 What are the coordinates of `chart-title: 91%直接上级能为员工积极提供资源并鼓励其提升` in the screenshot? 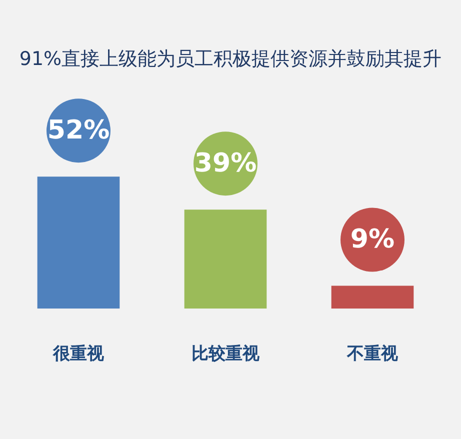 It's located at (230, 59).